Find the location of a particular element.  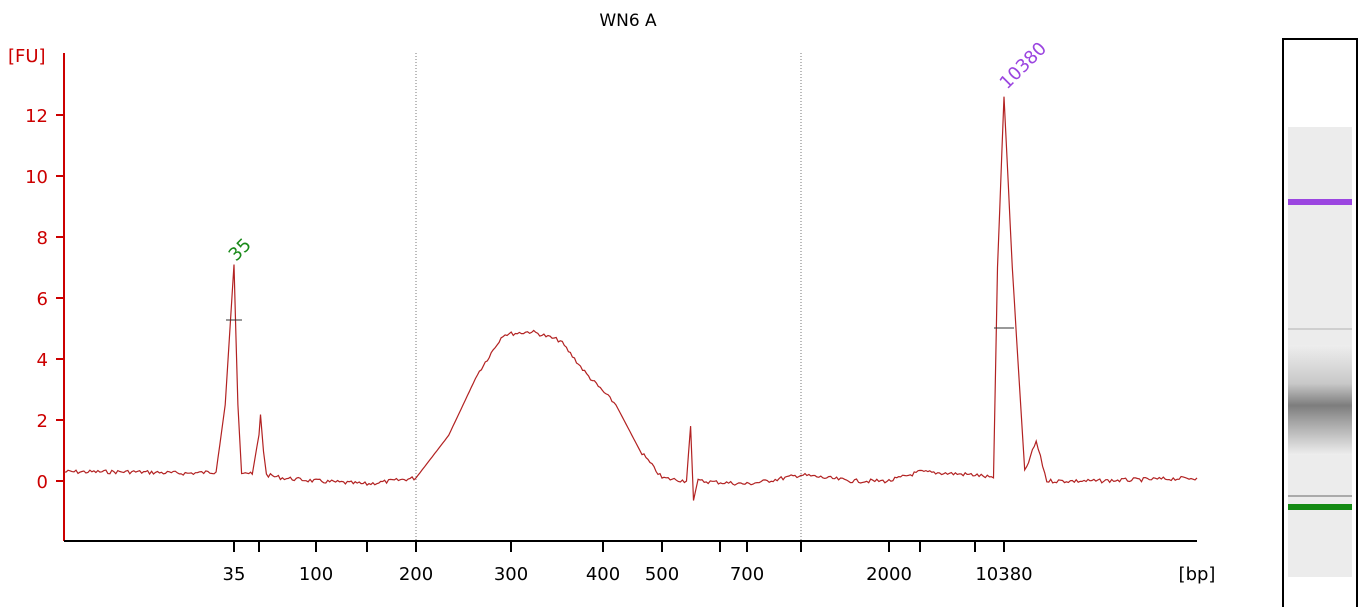

gel-smear is located at coordinates (1320, 400).